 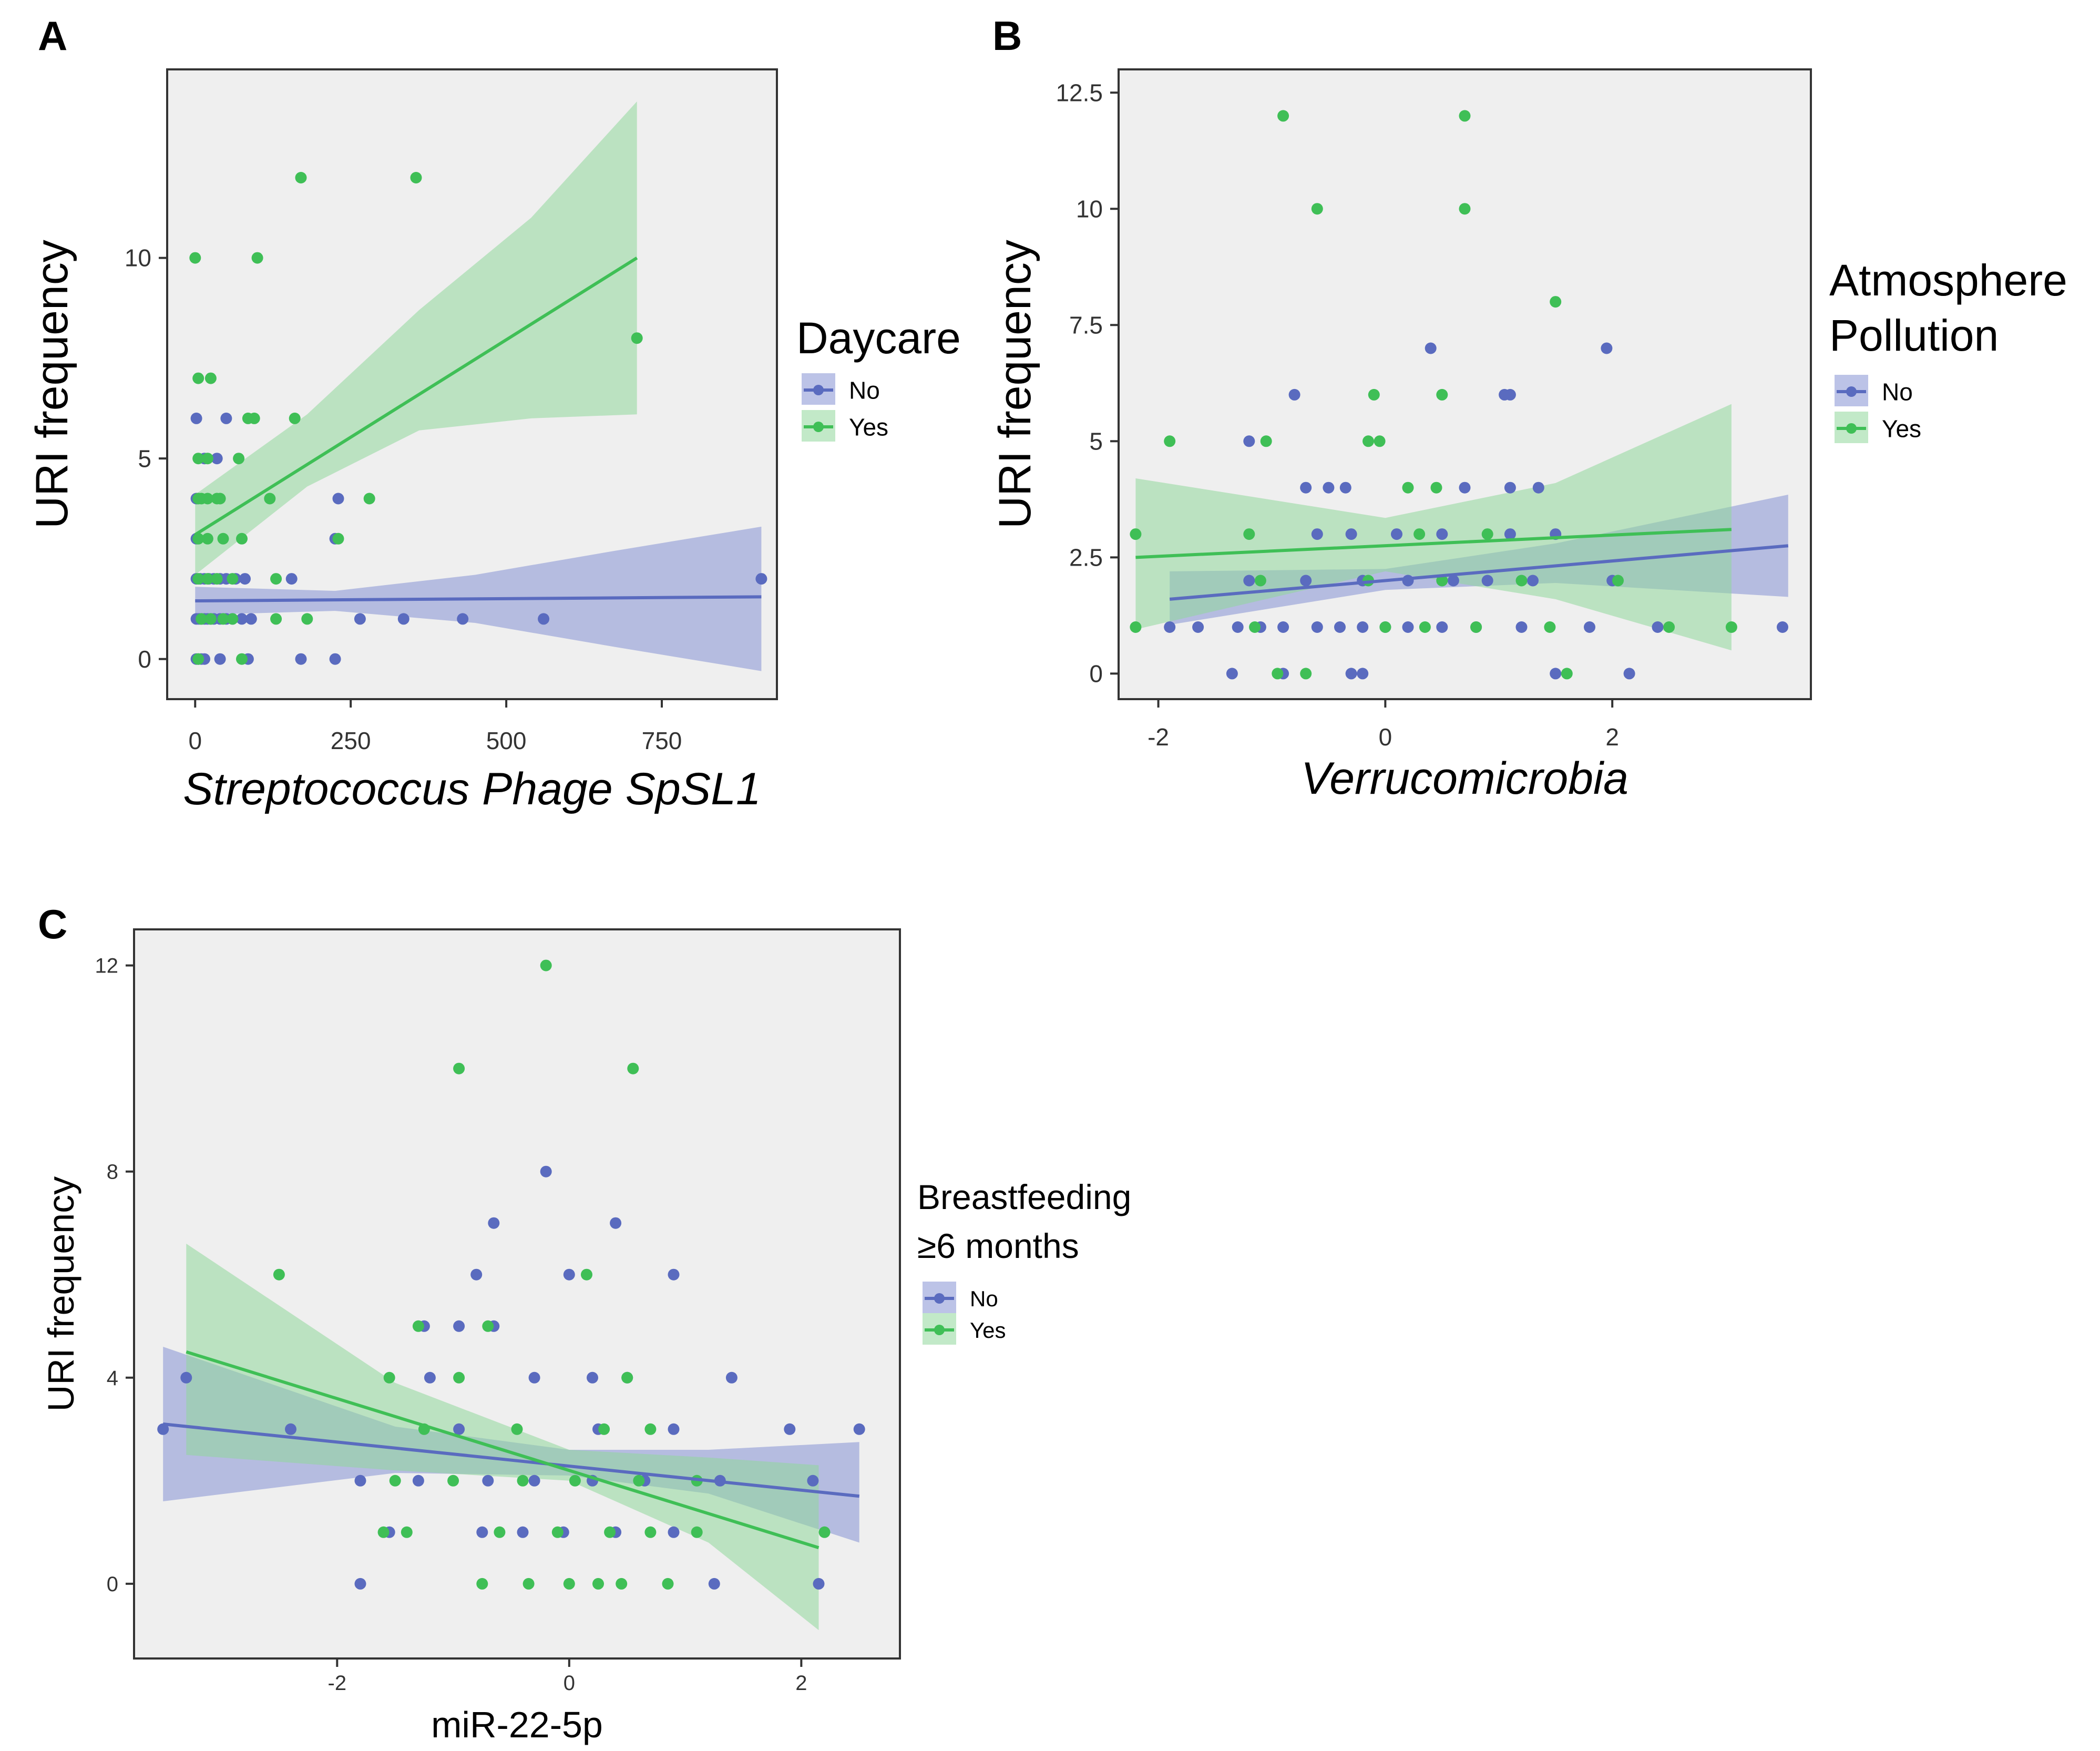 What do you see at coordinates (107, 966) in the screenshot?
I see `y-tick-label: 12` at bounding box center [107, 966].